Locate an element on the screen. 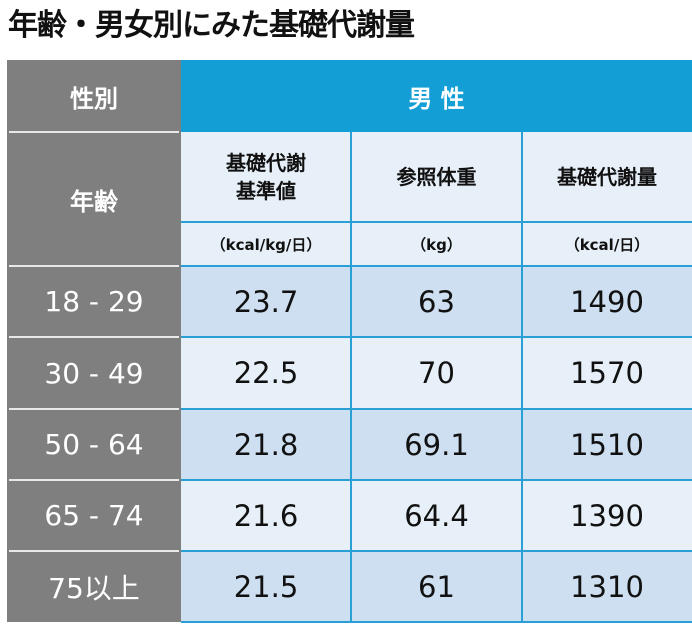 This screenshot has height=628, width=692. value-text: 1310 is located at coordinates (607, 586).